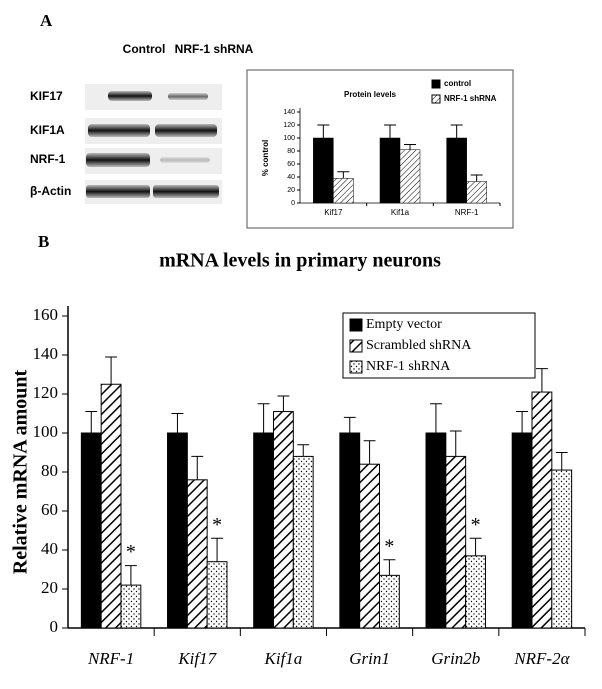  I want to click on chart-title: mRNA levels in primary neurons, so click(300, 261).